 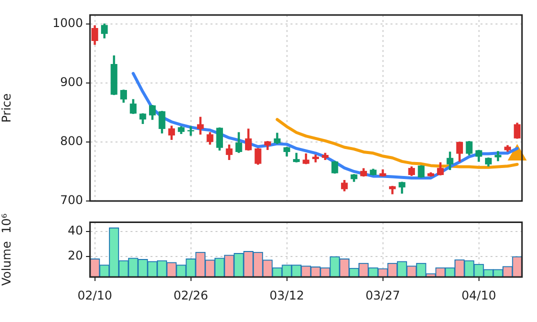 I want to click on x-tick-label: 03/12, so click(x=287, y=295).